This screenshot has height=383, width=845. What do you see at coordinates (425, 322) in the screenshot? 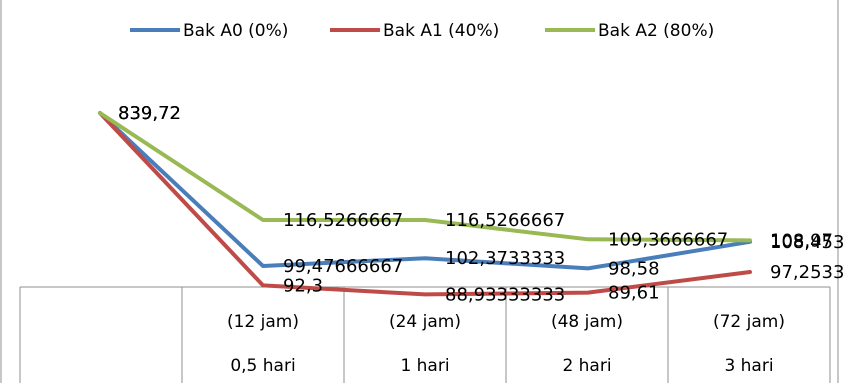
I see `category-label-2-line1: (24 jam)` at bounding box center [425, 322].